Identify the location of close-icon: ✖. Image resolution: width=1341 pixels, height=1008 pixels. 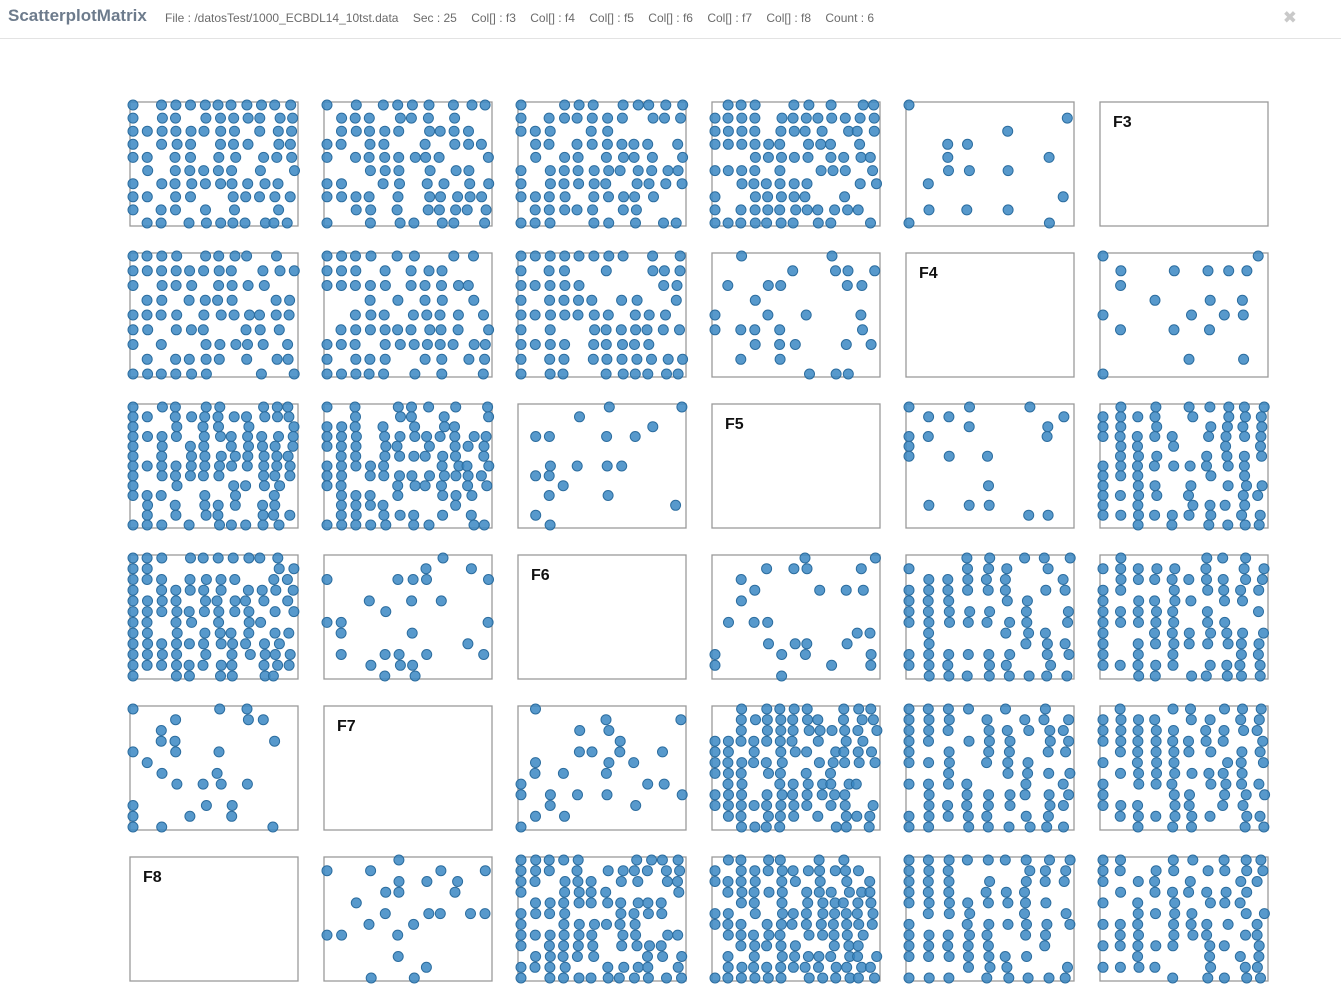
(1289, 17).